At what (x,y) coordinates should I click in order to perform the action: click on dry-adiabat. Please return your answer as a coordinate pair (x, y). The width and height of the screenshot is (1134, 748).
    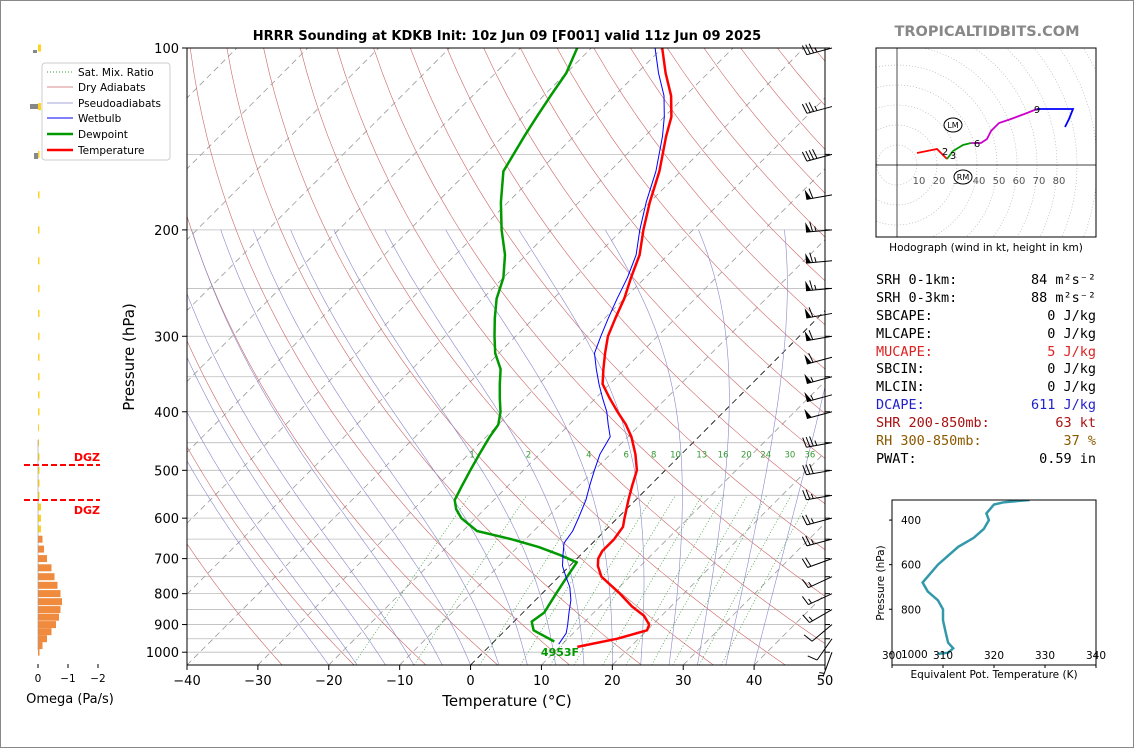
    Looking at the image, I should click on (235, 604).